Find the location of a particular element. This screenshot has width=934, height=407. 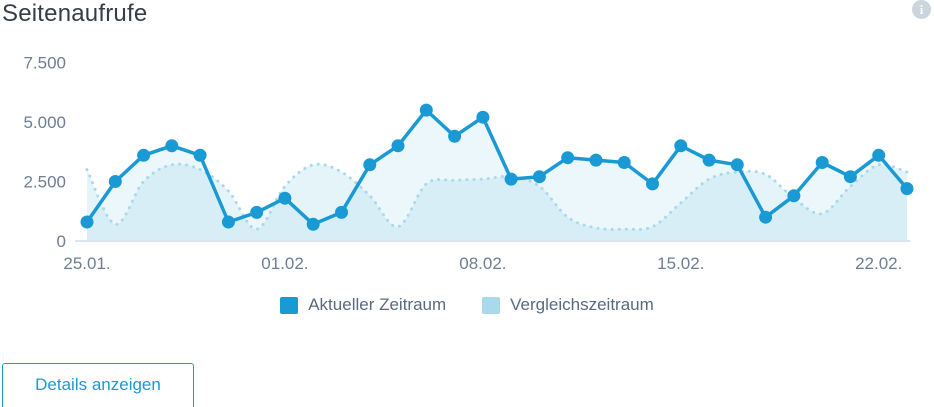

info-icon: i is located at coordinates (921, 9).